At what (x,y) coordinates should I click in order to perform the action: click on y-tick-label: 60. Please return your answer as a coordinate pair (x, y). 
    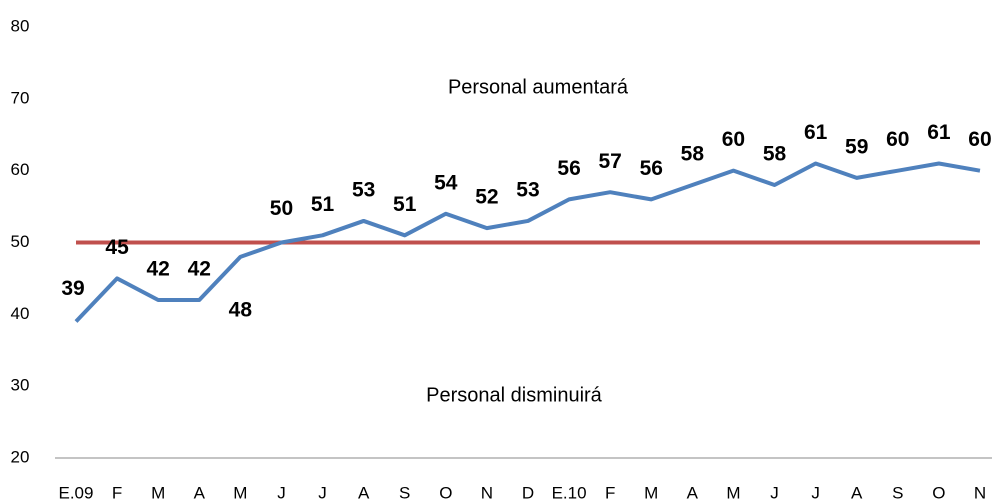
    Looking at the image, I should click on (20, 169).